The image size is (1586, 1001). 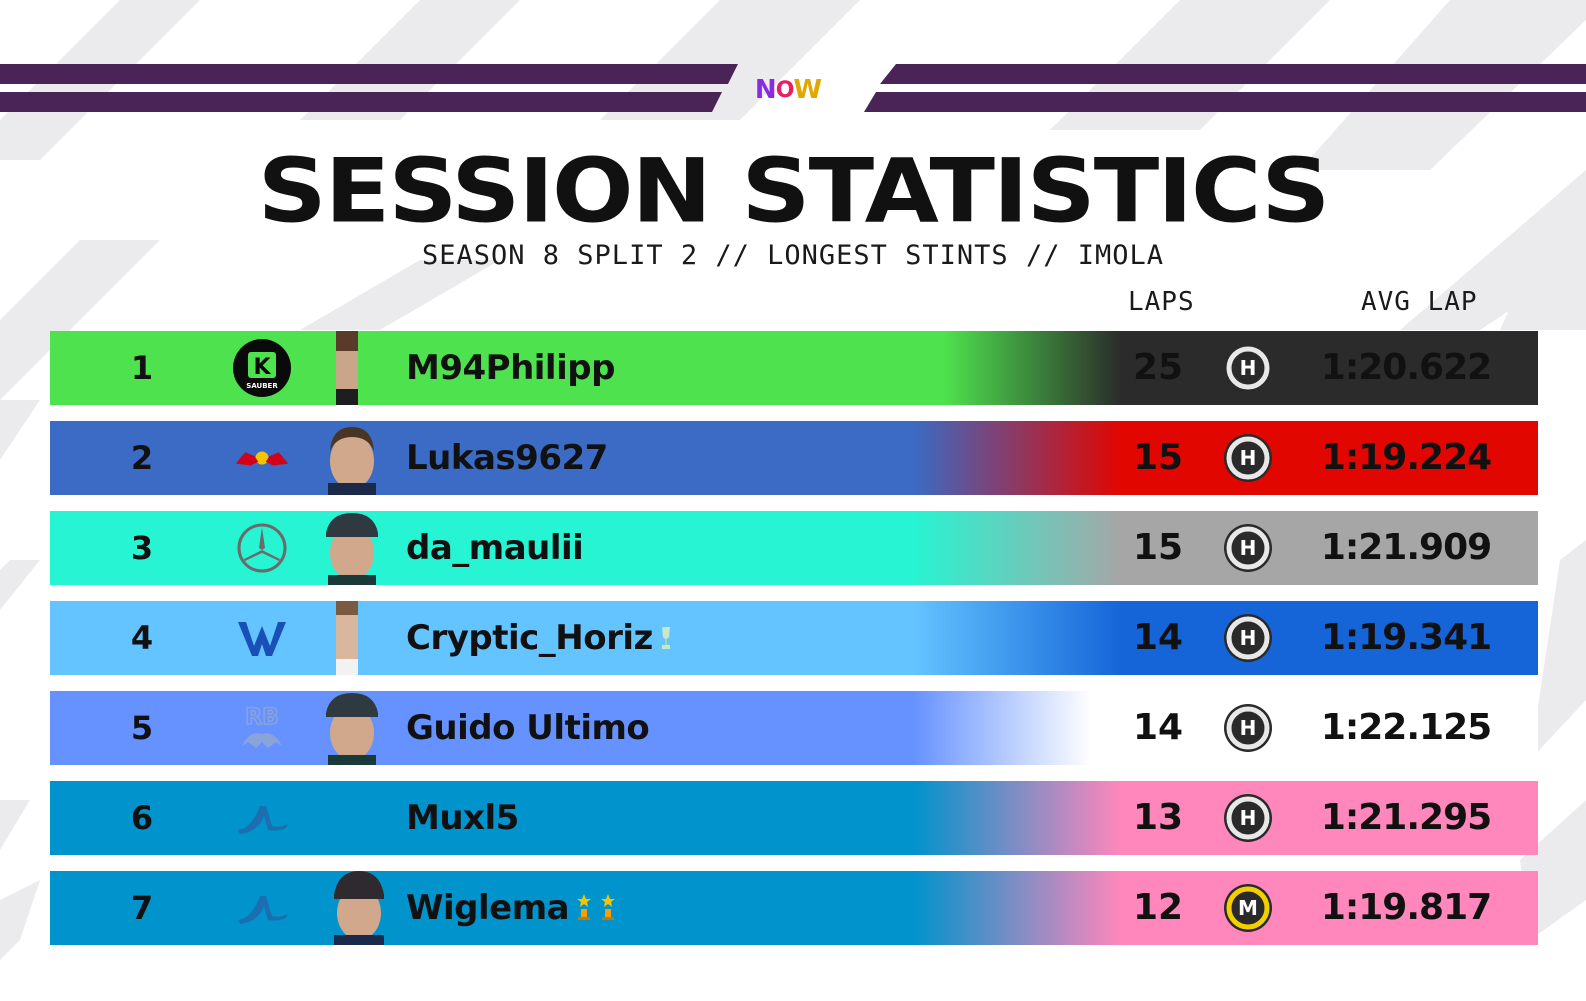 What do you see at coordinates (765, 90) in the screenshot?
I see `logo-letter-n: N` at bounding box center [765, 90].